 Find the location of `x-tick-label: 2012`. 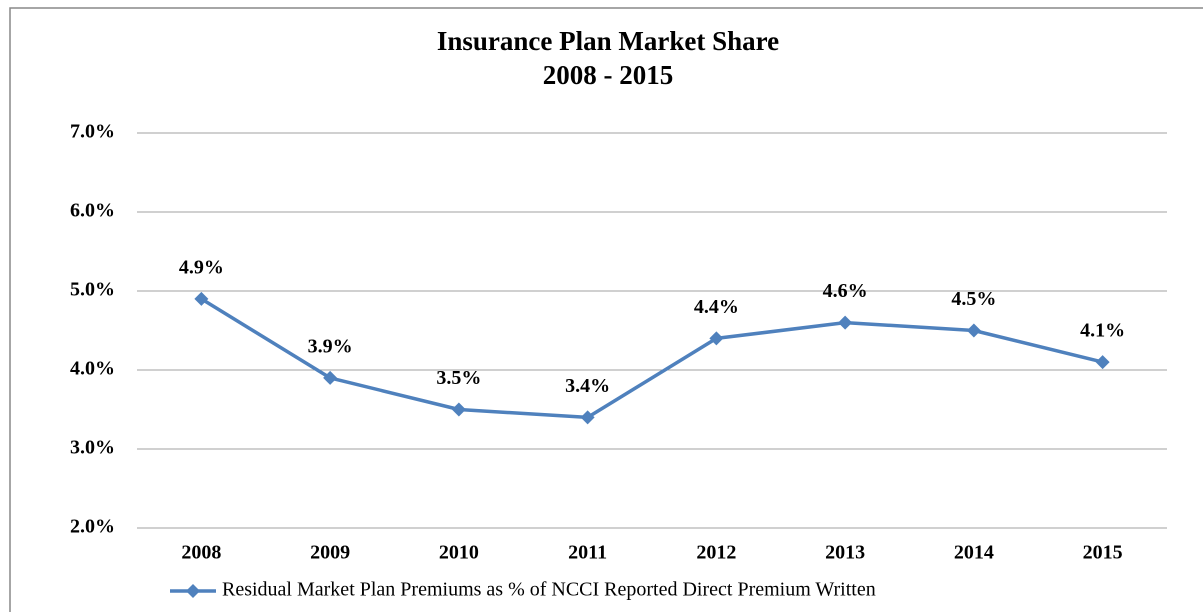

x-tick-label: 2012 is located at coordinates (716, 553).